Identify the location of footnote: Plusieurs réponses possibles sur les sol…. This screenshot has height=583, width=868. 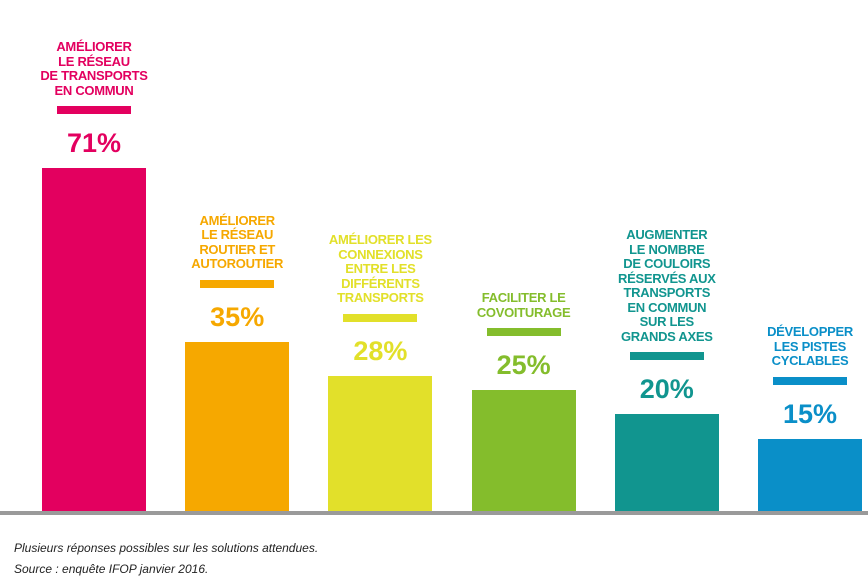
(166, 548).